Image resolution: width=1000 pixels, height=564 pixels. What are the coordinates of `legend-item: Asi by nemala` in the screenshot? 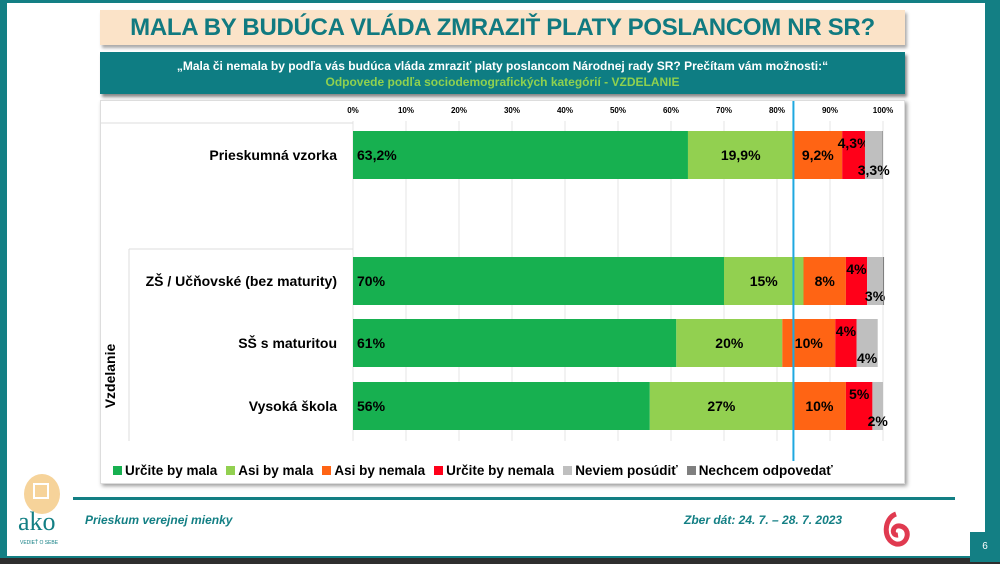 It's located at (373, 470).